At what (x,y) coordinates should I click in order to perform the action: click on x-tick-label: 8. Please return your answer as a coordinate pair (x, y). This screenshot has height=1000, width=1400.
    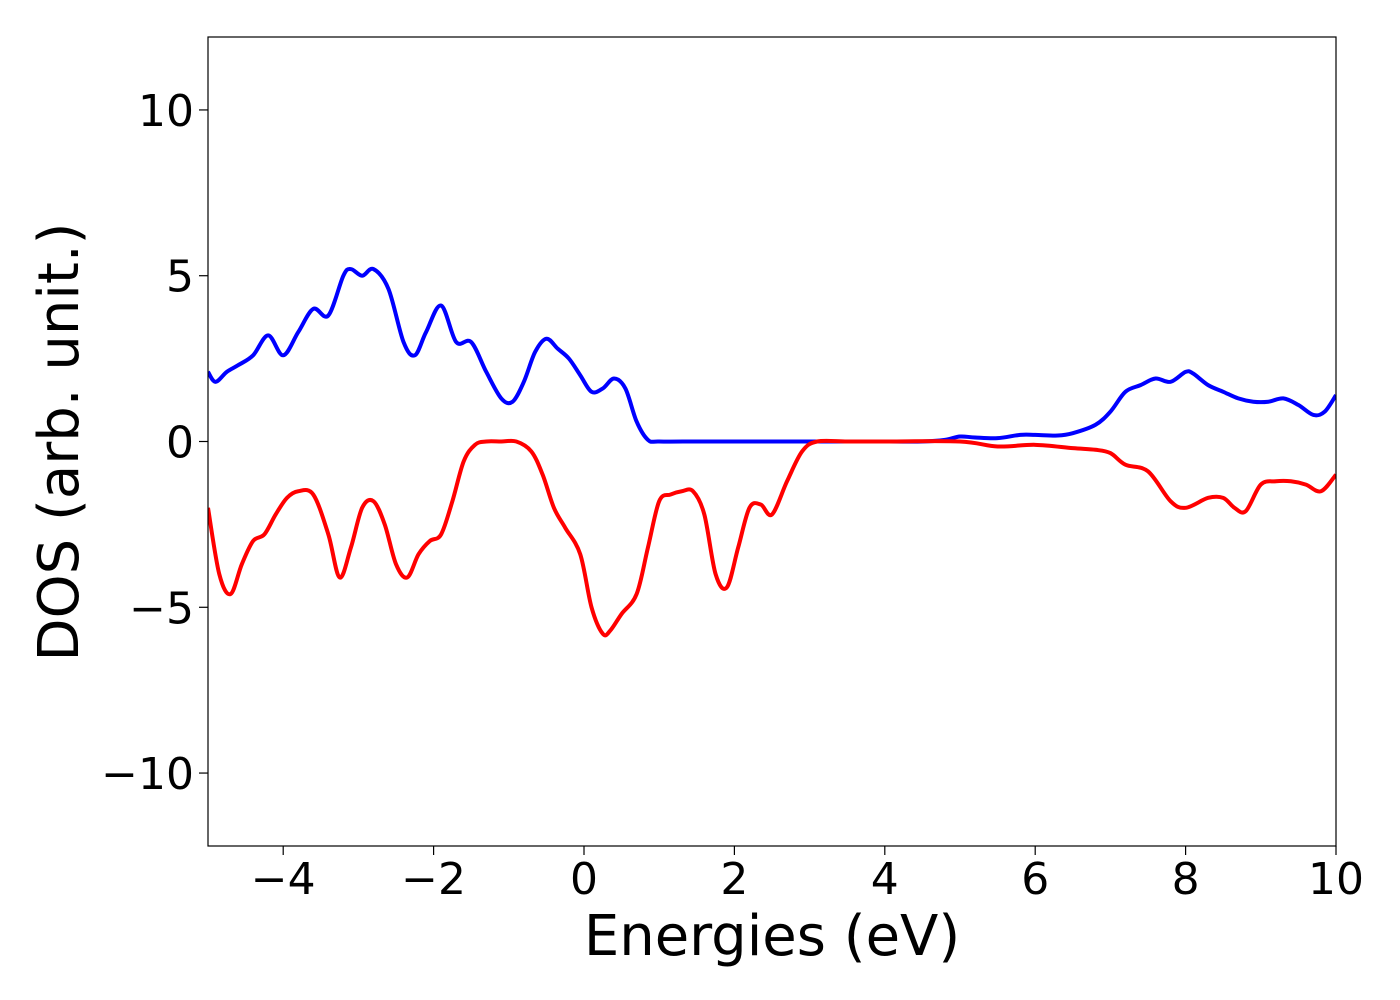
    Looking at the image, I should click on (1186, 879).